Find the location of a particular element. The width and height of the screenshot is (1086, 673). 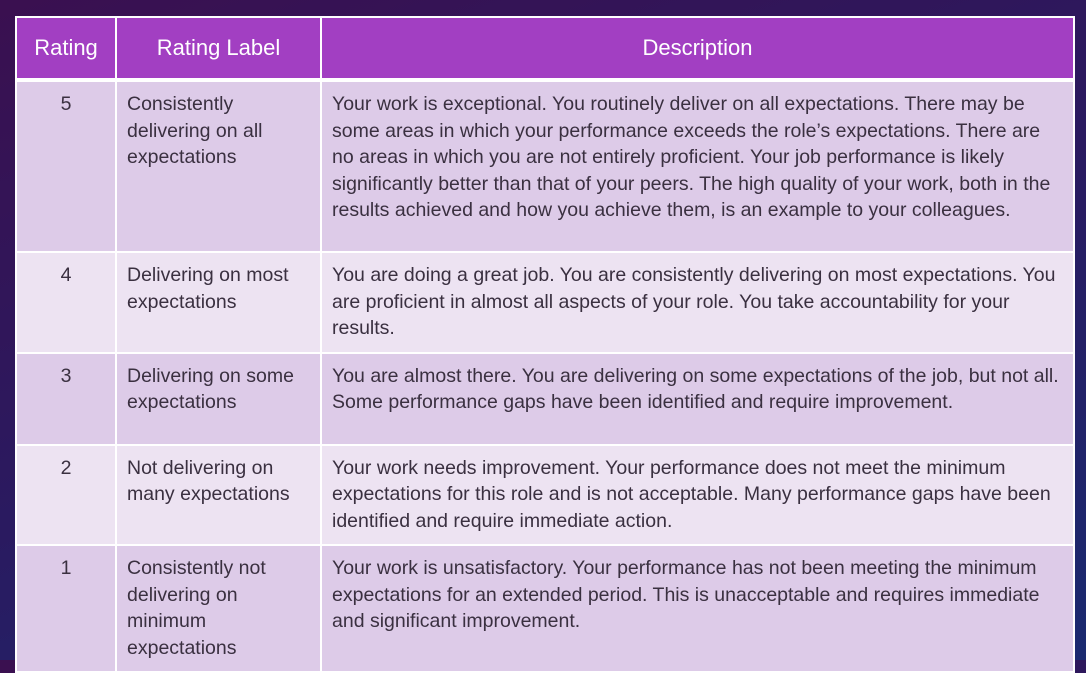

rating-cell: 2 is located at coordinates (66, 494).